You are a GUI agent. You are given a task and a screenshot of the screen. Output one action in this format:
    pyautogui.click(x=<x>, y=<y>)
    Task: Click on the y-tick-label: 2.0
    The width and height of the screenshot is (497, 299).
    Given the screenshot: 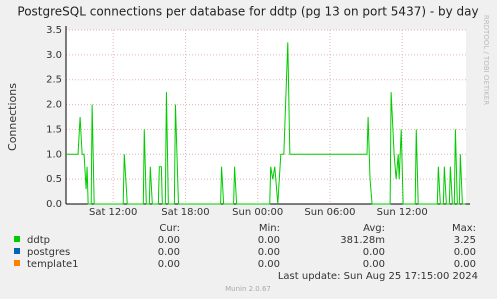 What is the action you would take?
    pyautogui.click(x=54, y=105)
    